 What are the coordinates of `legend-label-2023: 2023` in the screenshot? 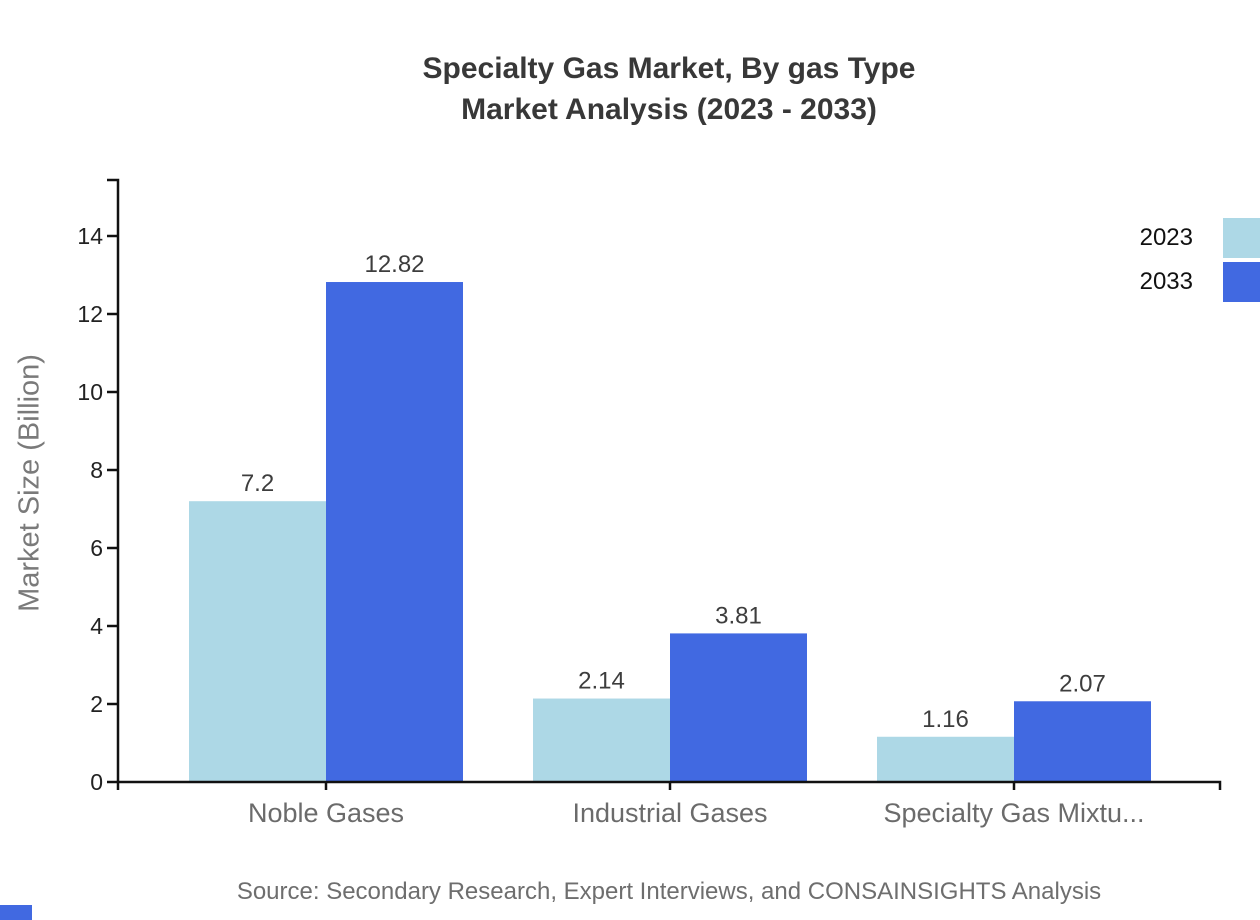 It's located at (1166, 237).